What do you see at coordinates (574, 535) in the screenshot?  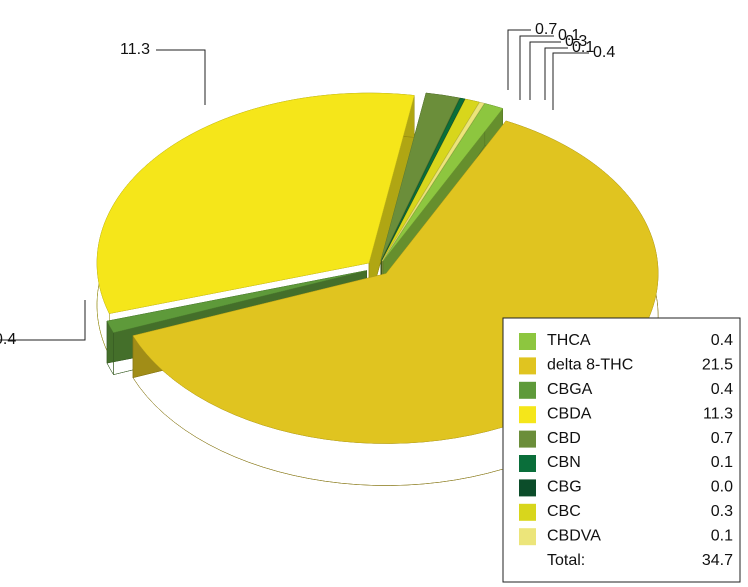 I see `legend-label: CBDVA` at bounding box center [574, 535].